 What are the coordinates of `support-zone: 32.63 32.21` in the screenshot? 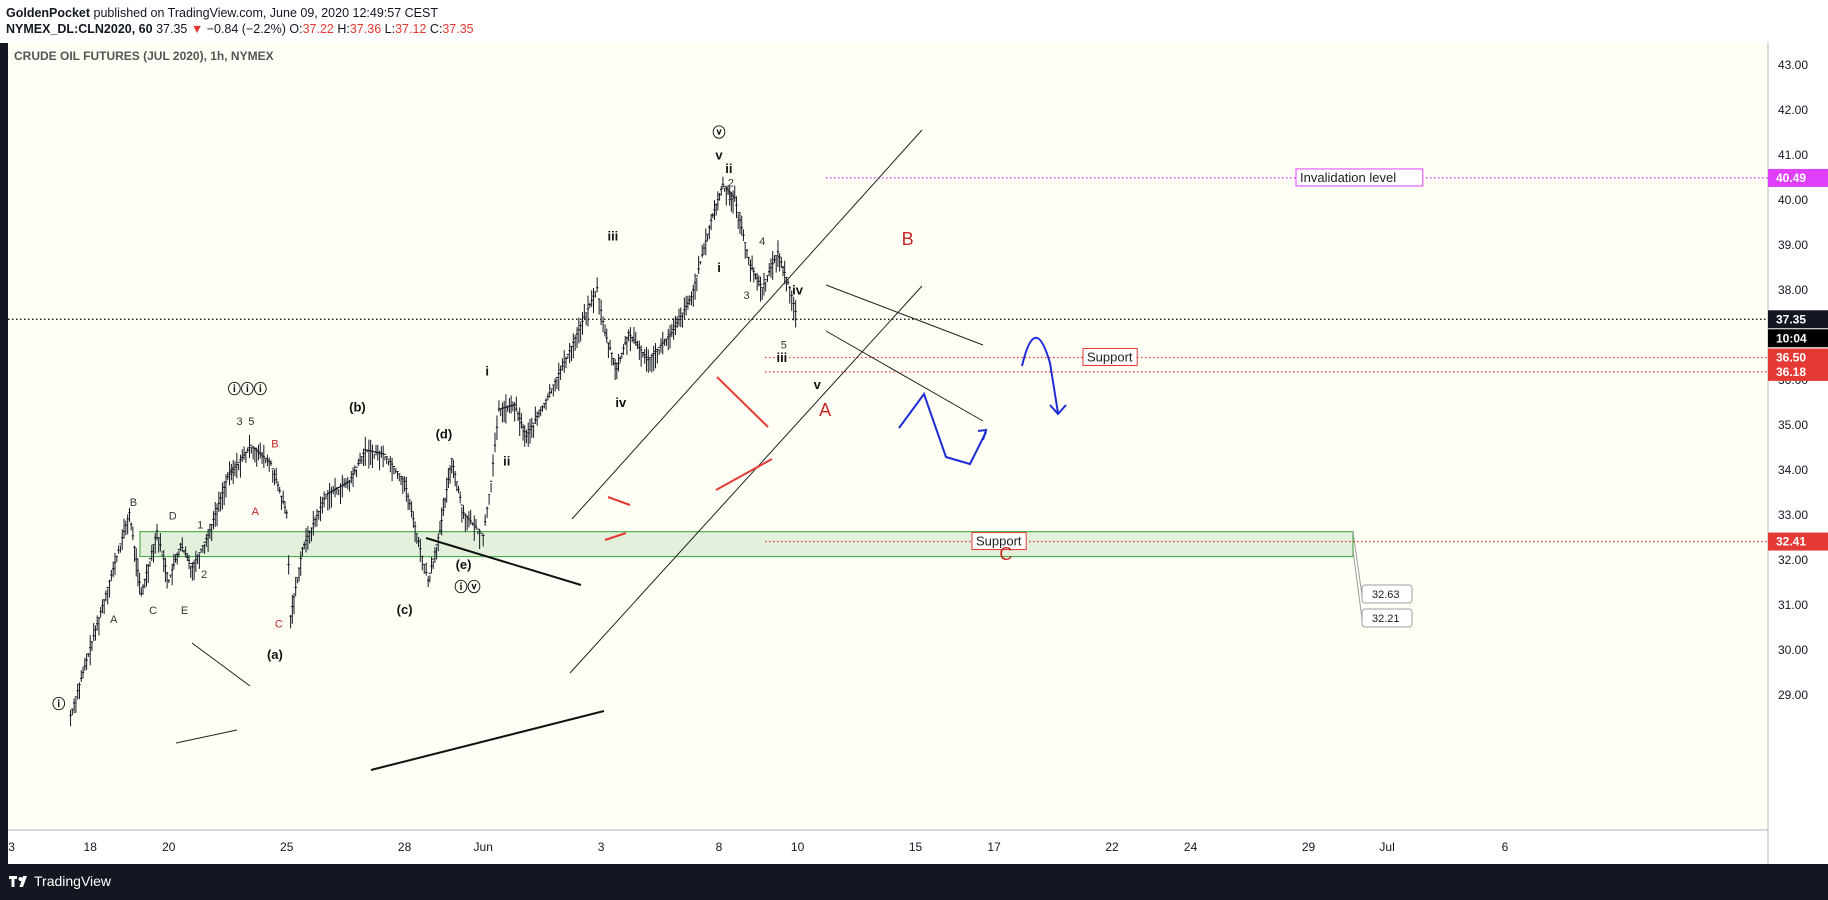 It's located at (776, 579).